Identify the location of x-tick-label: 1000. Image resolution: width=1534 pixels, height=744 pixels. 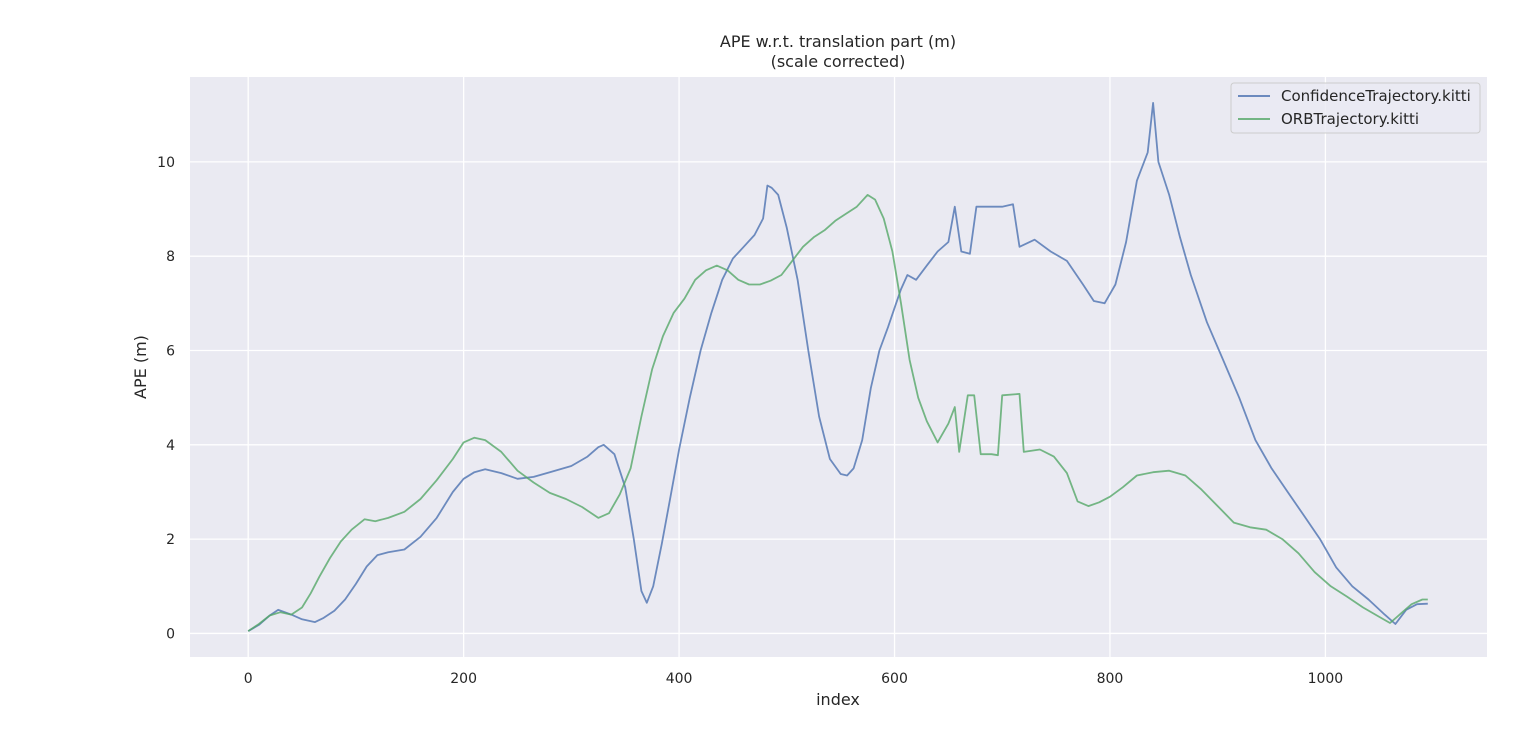
(1326, 679).